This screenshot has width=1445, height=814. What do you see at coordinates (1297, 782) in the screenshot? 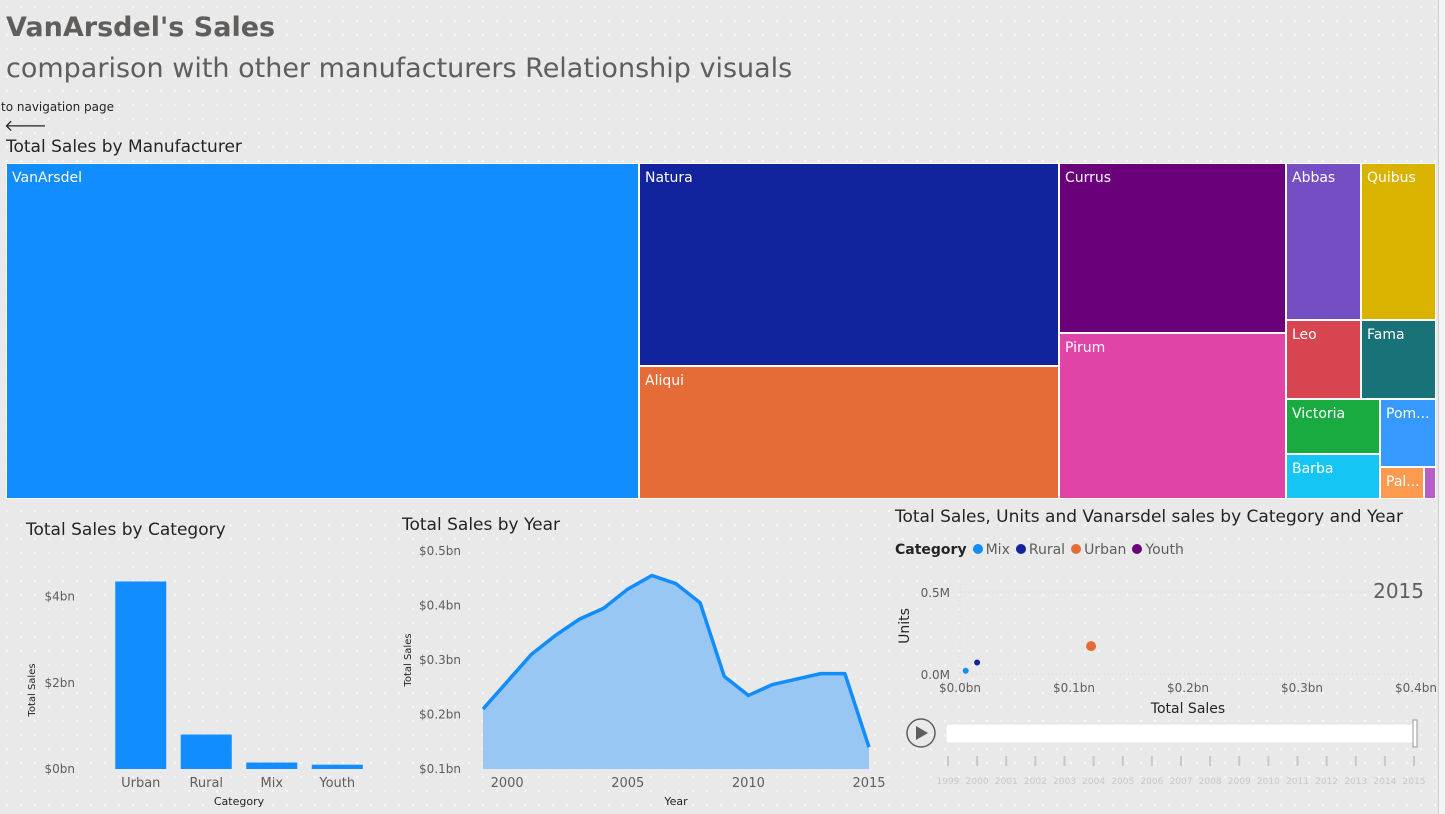
I see `timeline-year-label: 2011` at bounding box center [1297, 782].